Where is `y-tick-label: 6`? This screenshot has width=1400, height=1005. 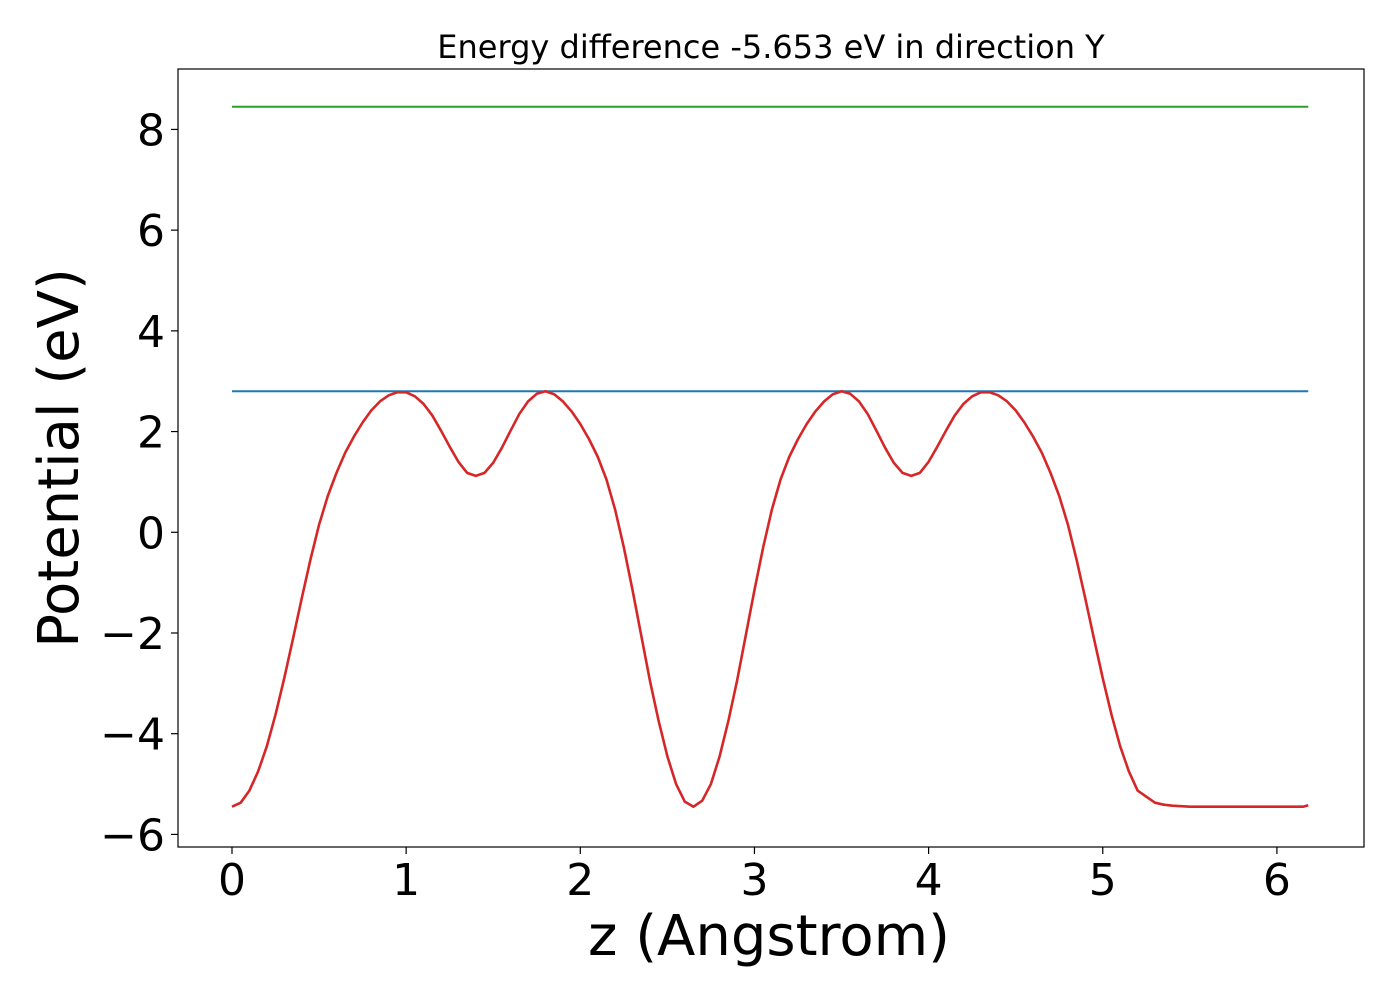
y-tick-label: 6 is located at coordinates (151, 231).